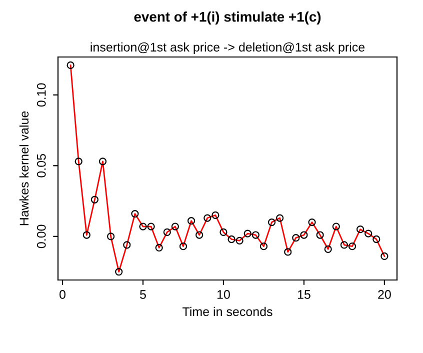  I want to click on x-tick-label: 0, so click(63, 294).